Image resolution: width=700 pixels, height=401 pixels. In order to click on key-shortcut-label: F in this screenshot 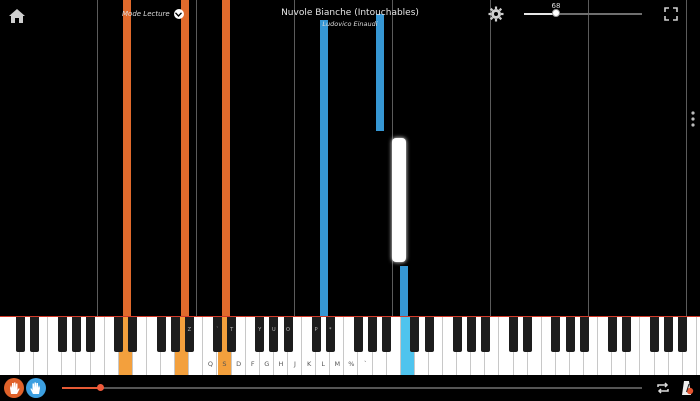, I will do `click(252, 364)`.